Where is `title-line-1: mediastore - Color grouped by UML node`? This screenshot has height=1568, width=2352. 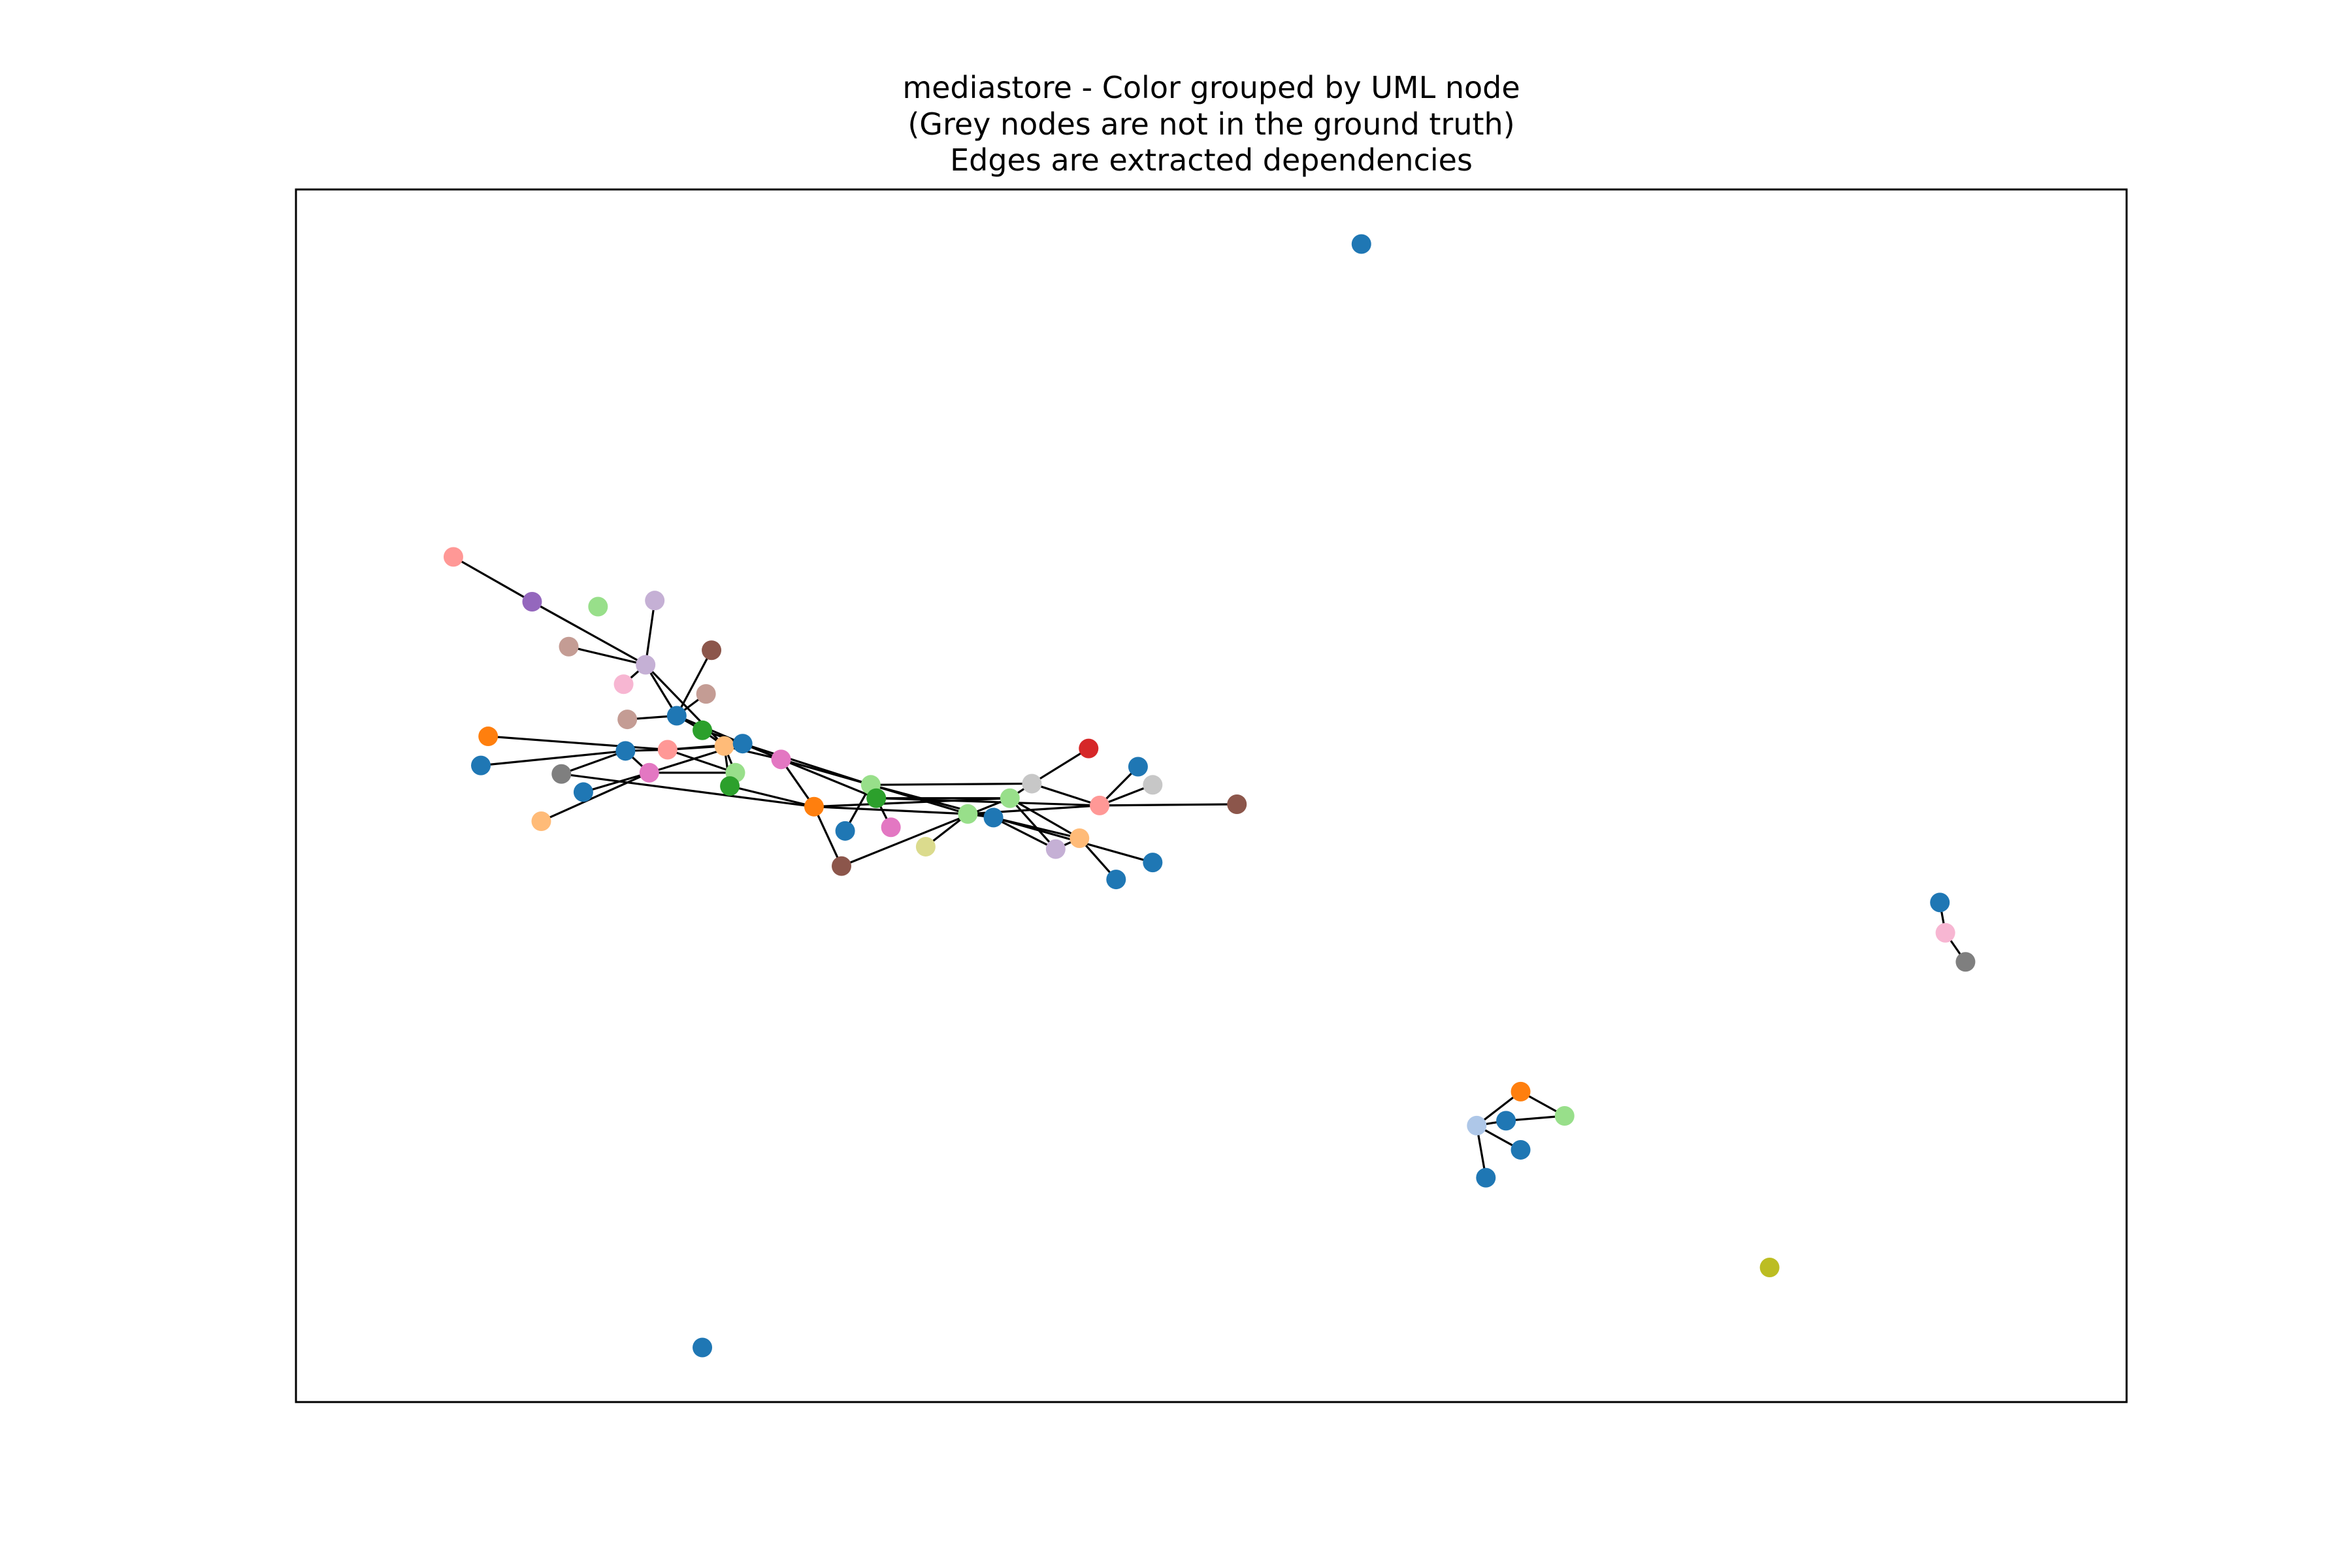
title-line-1: mediastore - Color grouped by UML node is located at coordinates (1211, 87).